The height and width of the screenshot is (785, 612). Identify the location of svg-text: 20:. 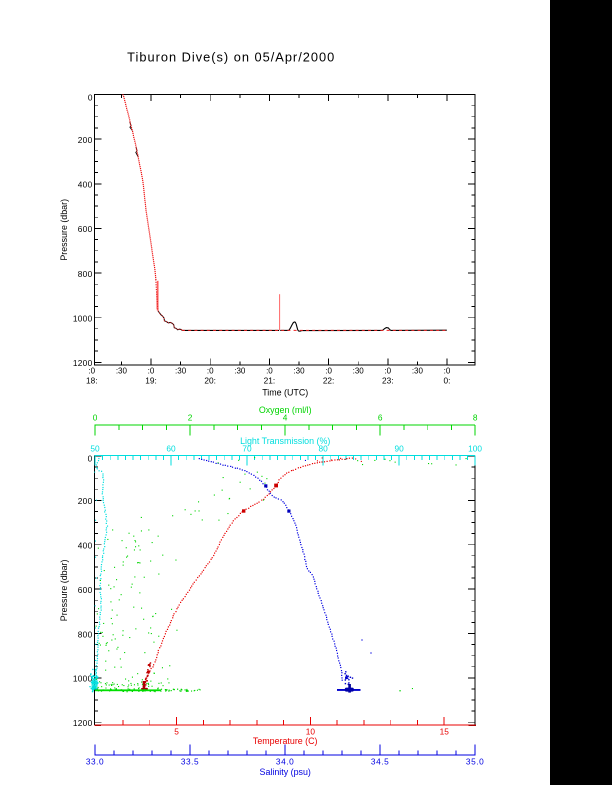
(210, 381).